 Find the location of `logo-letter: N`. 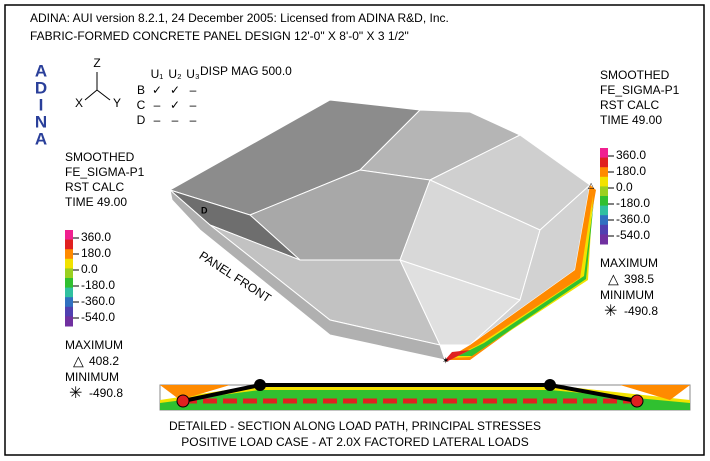

logo-letter: N is located at coordinates (41, 121).